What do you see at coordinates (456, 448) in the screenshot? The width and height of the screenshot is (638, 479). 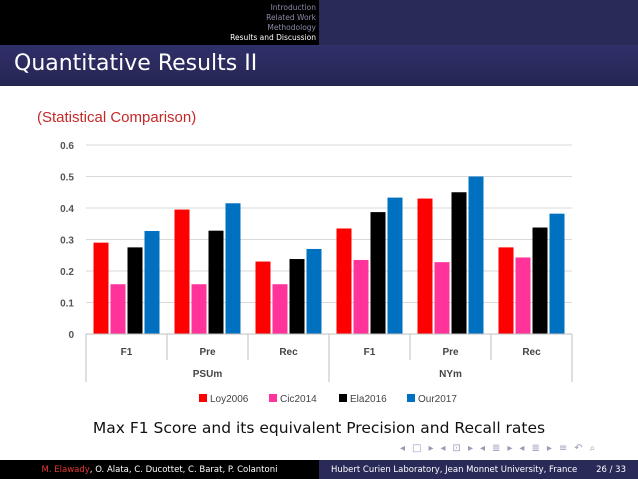 I see `nav-symbol-4-icon: ⊡` at bounding box center [456, 448].